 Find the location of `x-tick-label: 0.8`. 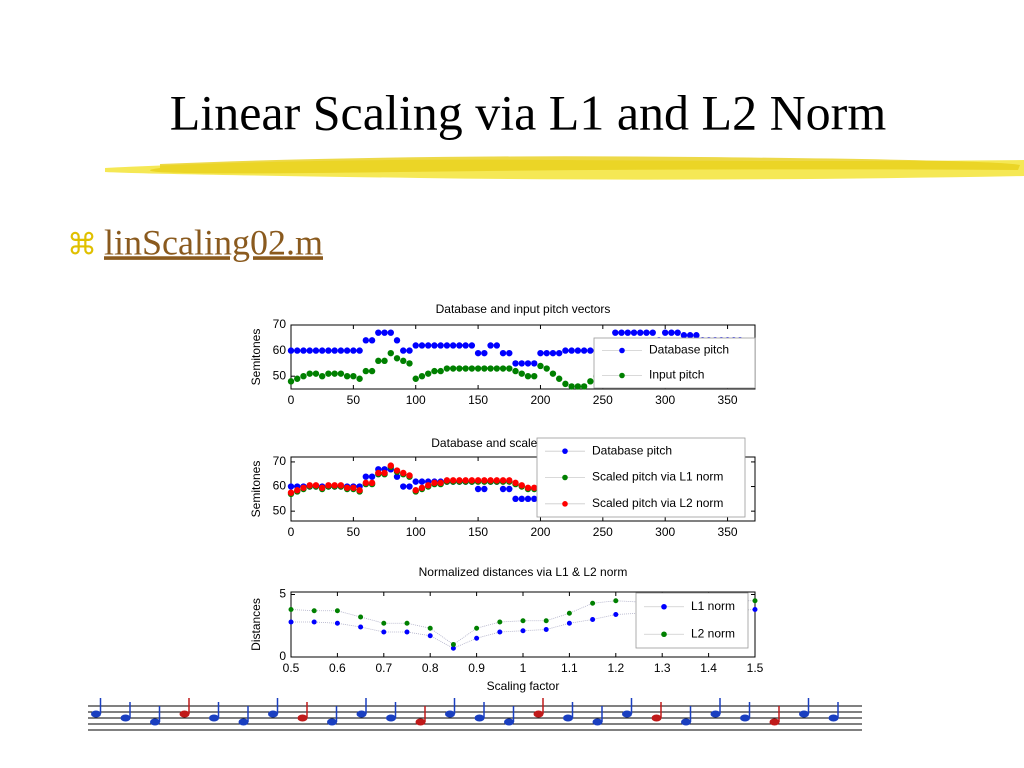

x-tick-label: 0.8 is located at coordinates (430, 668).